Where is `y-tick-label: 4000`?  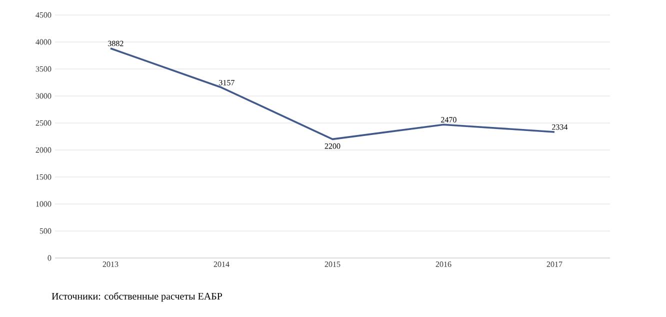 y-tick-label: 4000 is located at coordinates (44, 42).